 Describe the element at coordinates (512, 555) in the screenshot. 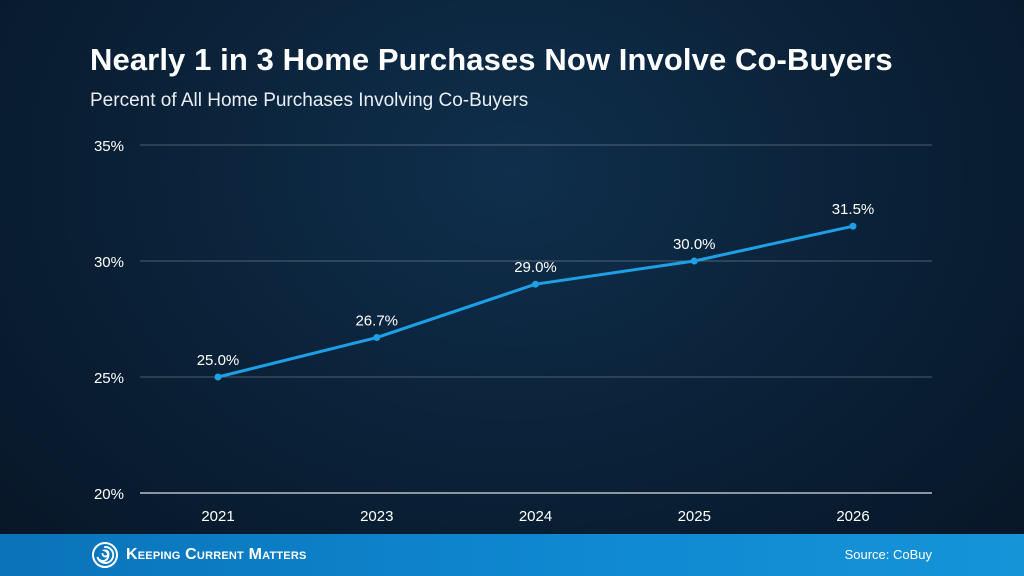

I see `footer-bar: Keeping Current Matters Source: CoBuy` at that location.